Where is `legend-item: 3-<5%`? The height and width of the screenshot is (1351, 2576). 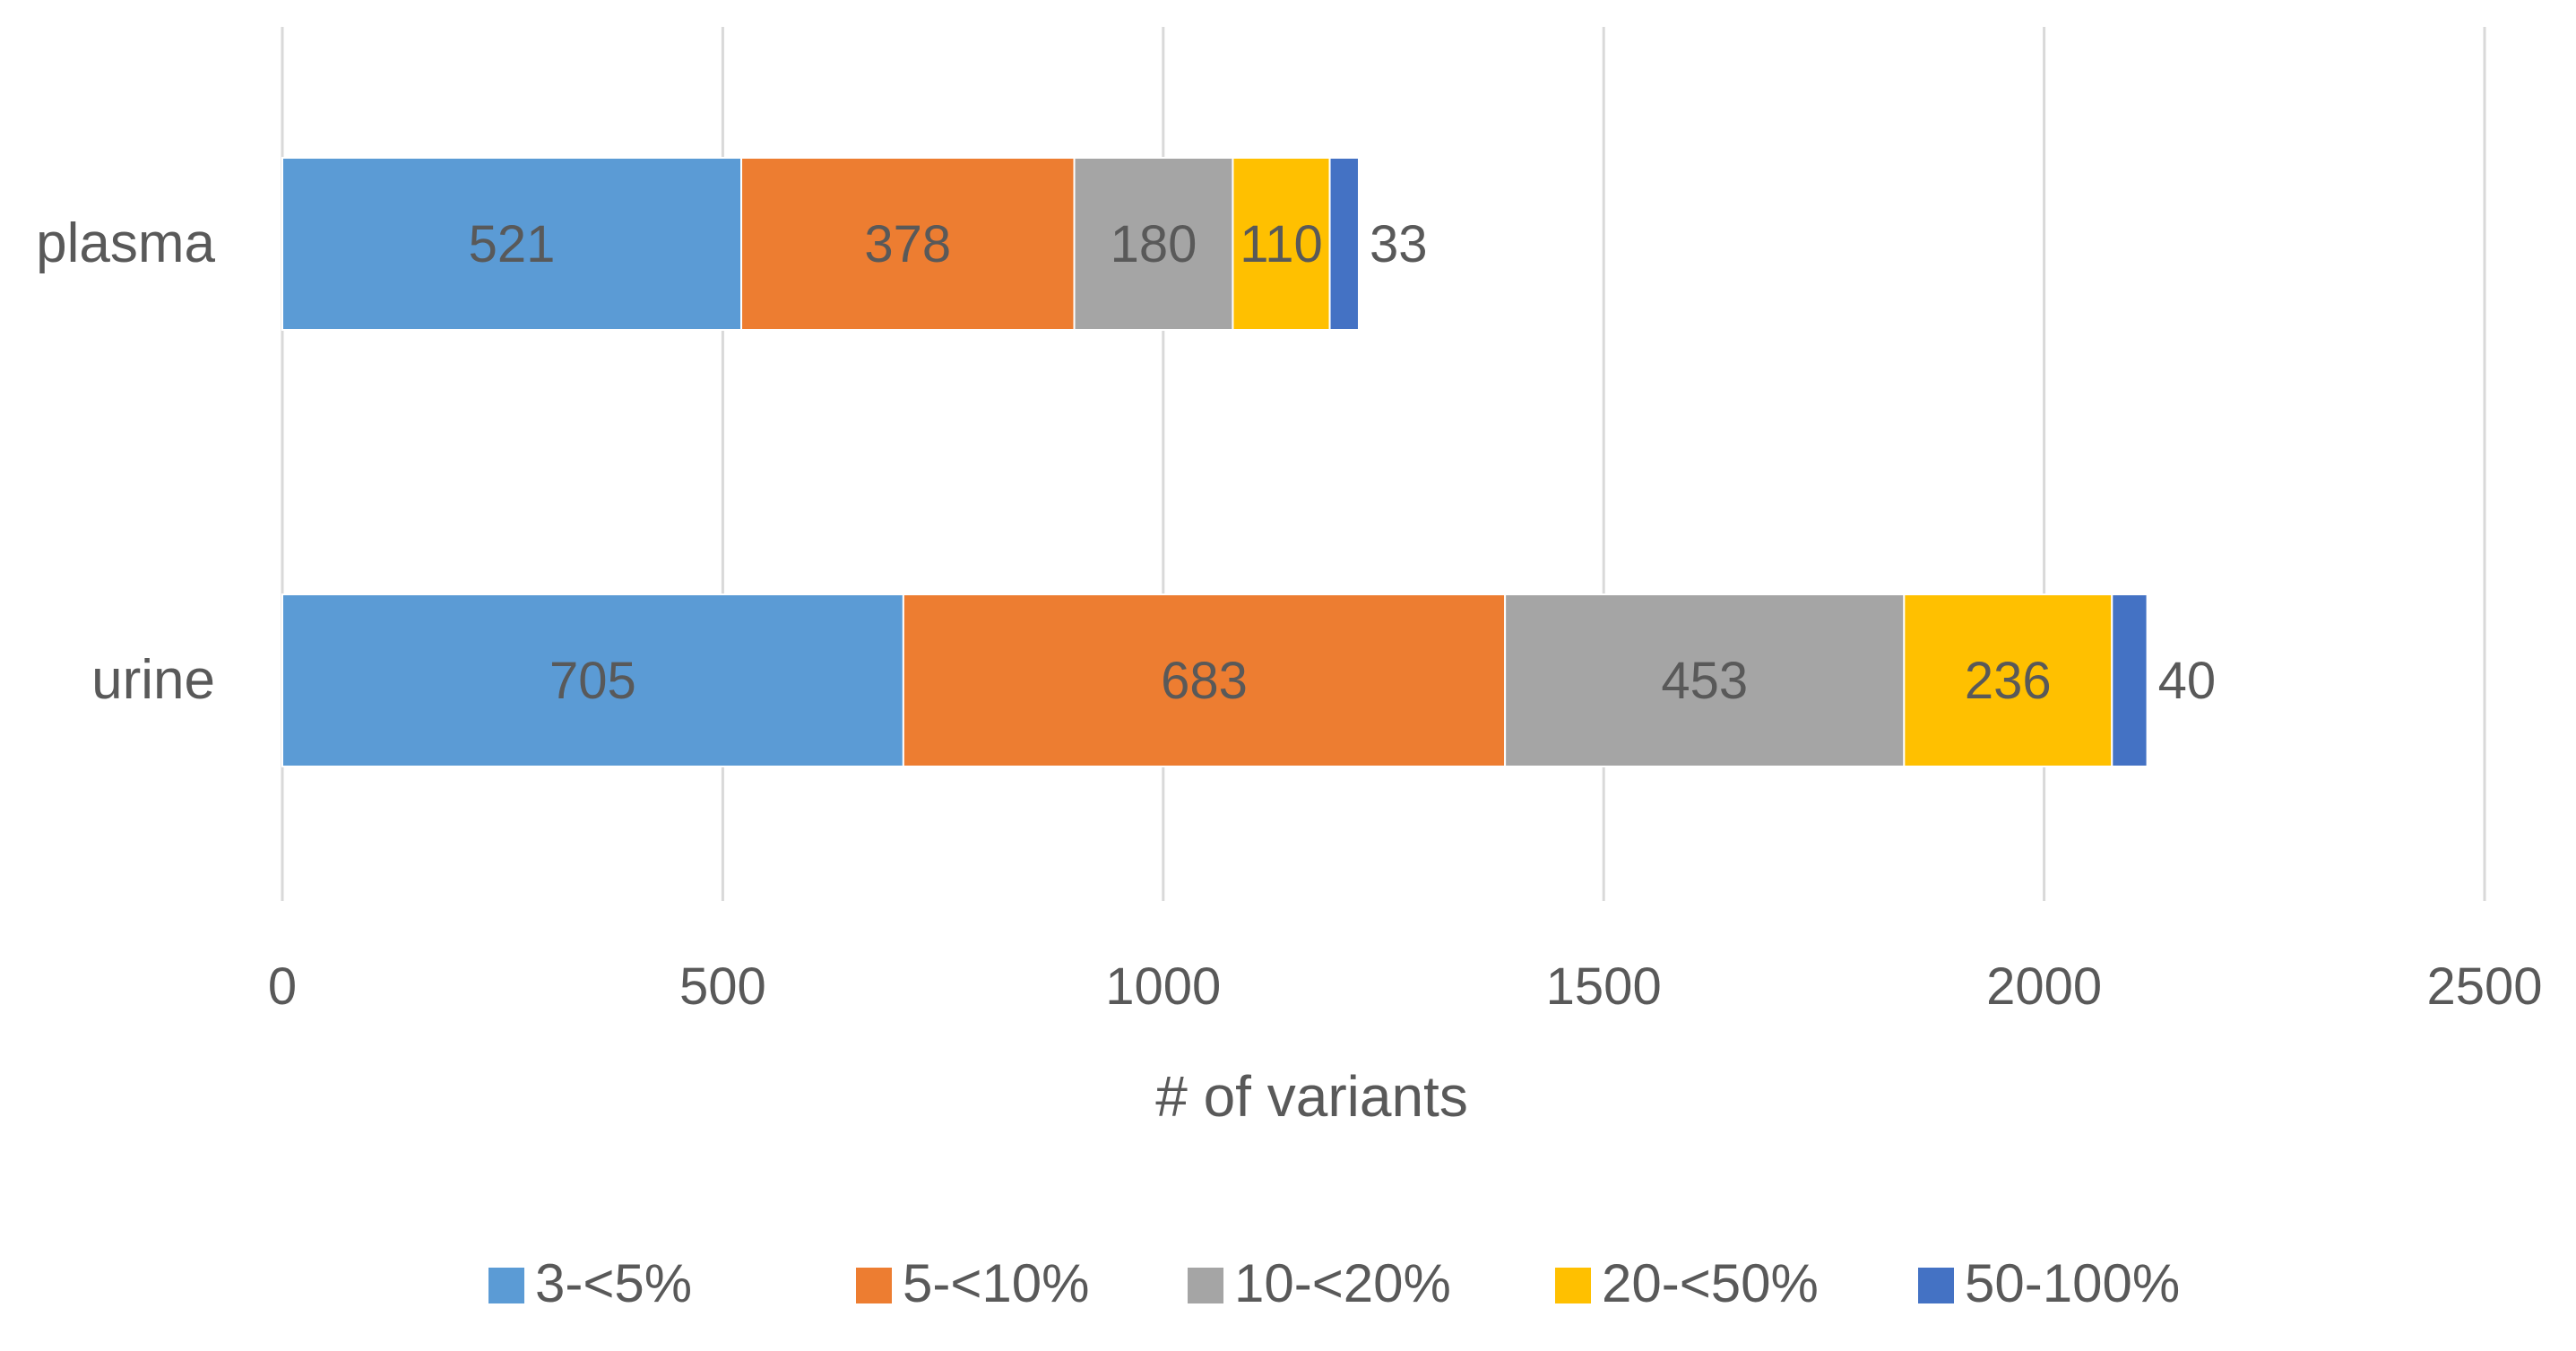 legend-item: 3-<5% is located at coordinates (590, 1283).